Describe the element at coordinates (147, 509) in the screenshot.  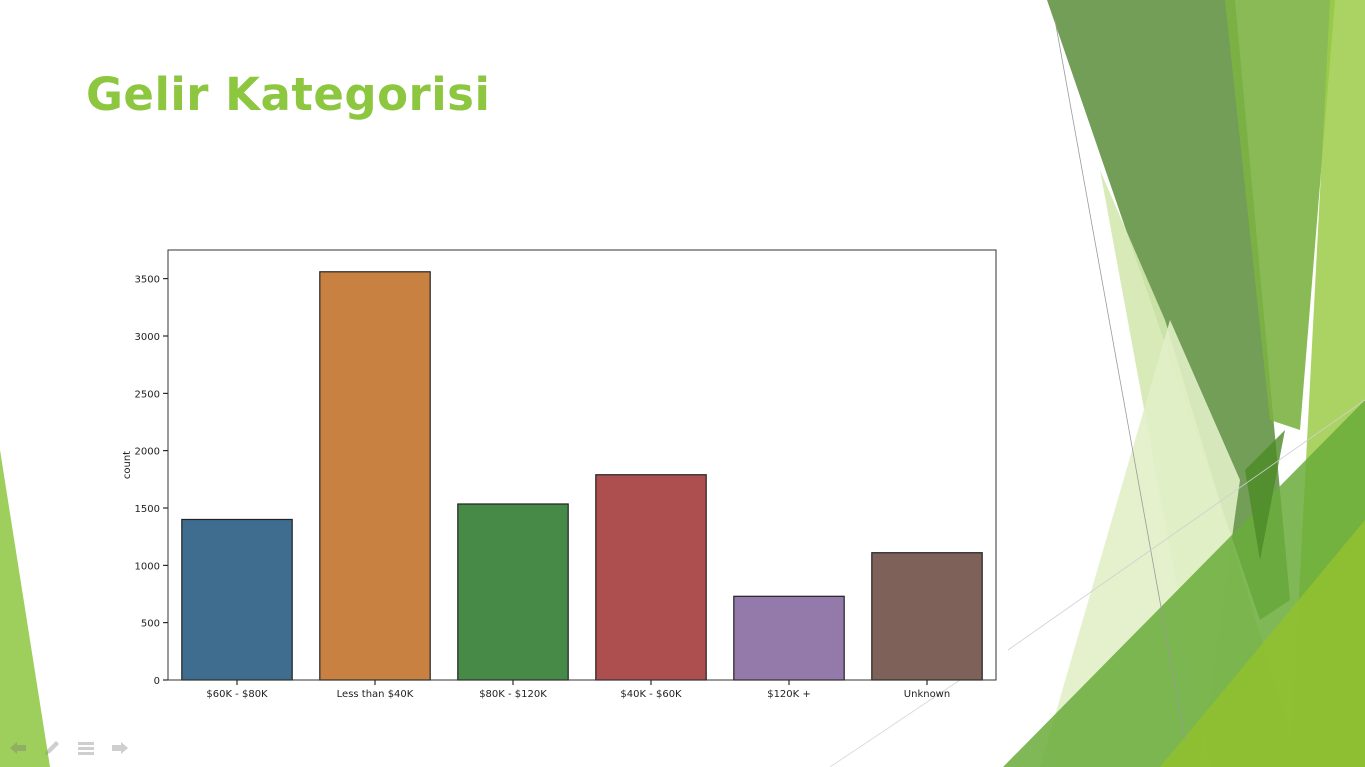
I see `y-tick-label: 1500` at that location.